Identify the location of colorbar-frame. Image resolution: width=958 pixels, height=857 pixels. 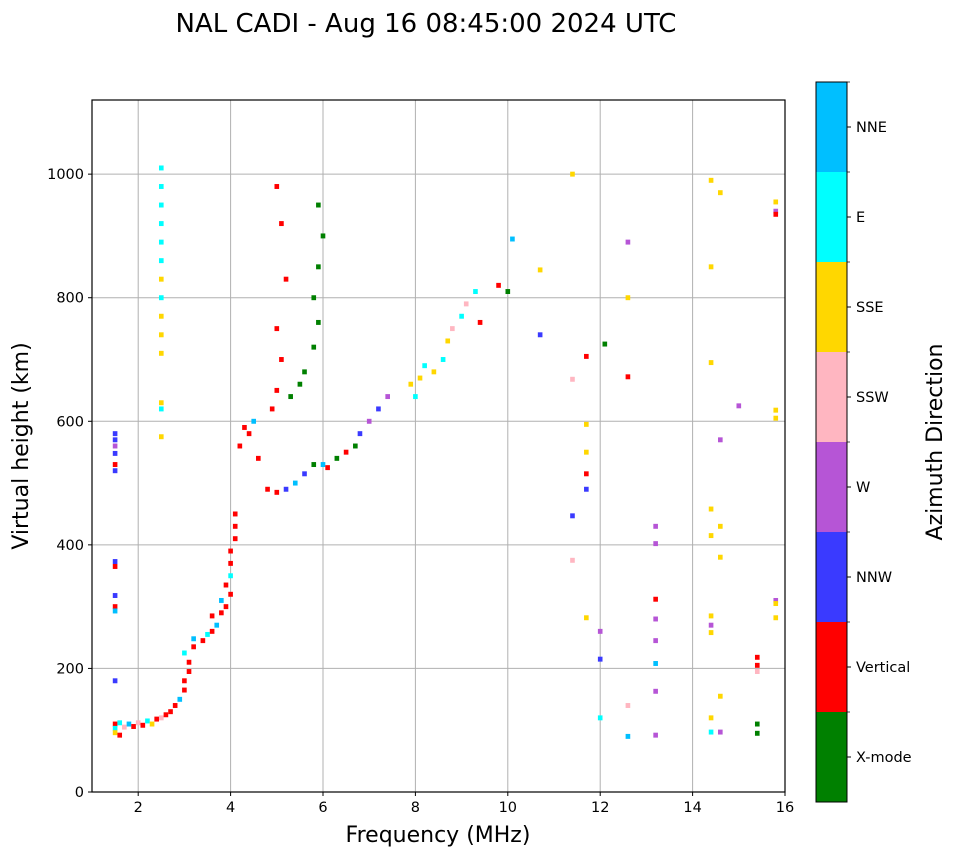
(831, 442).